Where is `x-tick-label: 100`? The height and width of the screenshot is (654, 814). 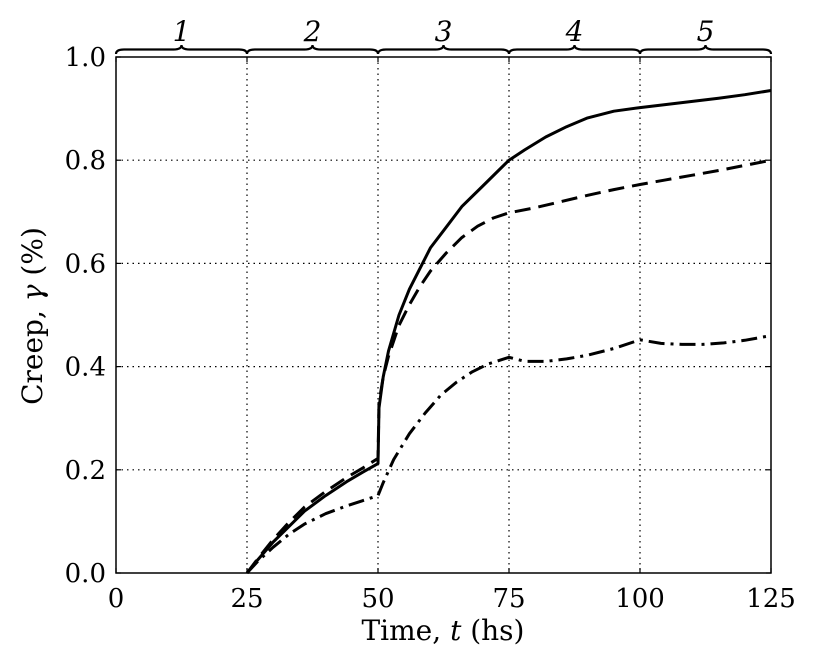 x-tick-label: 100 is located at coordinates (640, 599).